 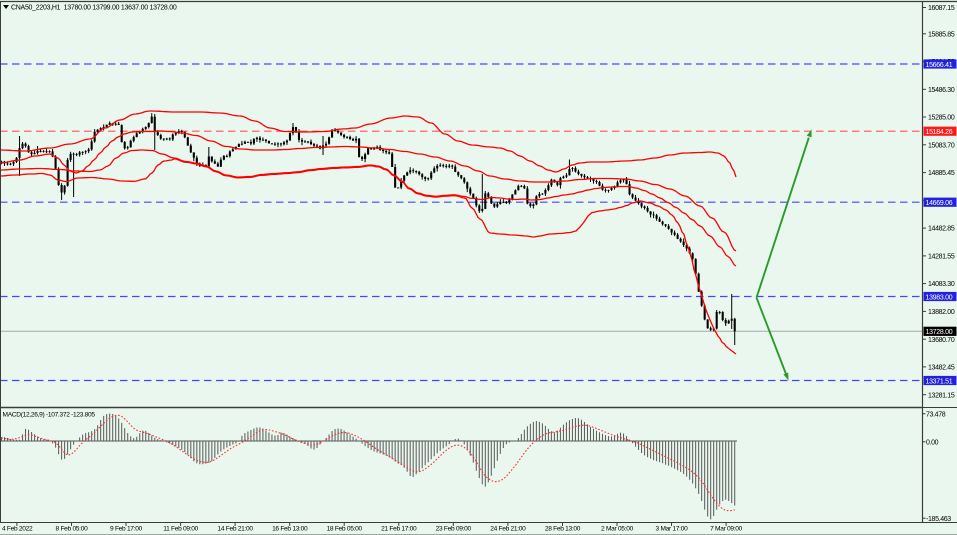 I want to click on svg-text: 0.00, so click(x=932, y=442).